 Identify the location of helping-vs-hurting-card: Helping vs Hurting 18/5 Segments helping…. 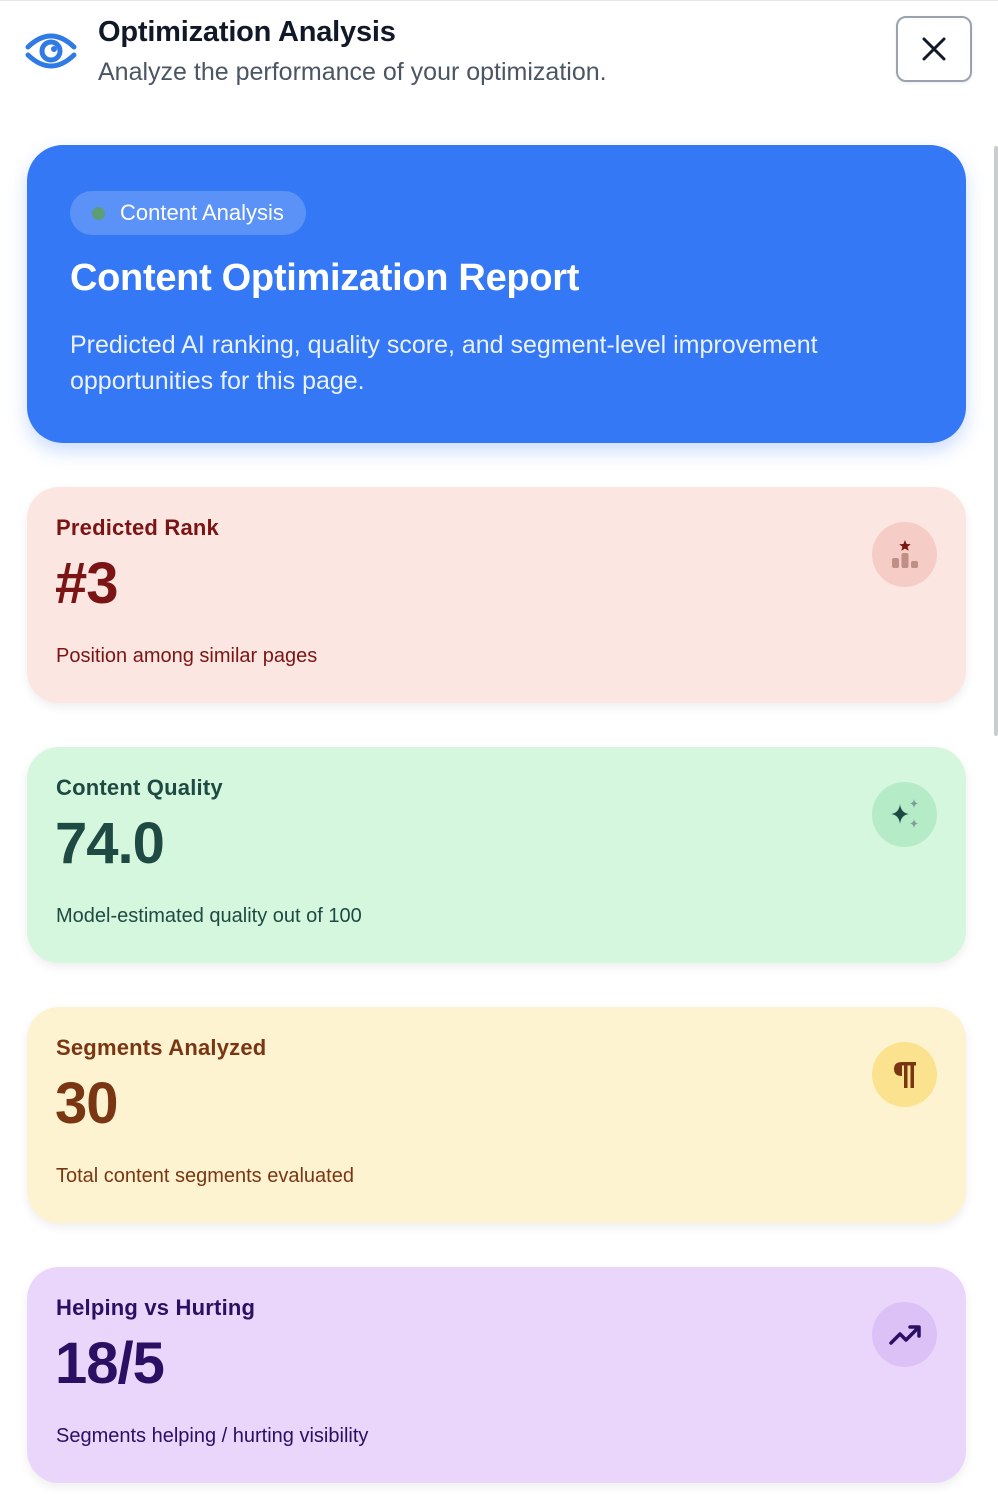
(496, 1375).